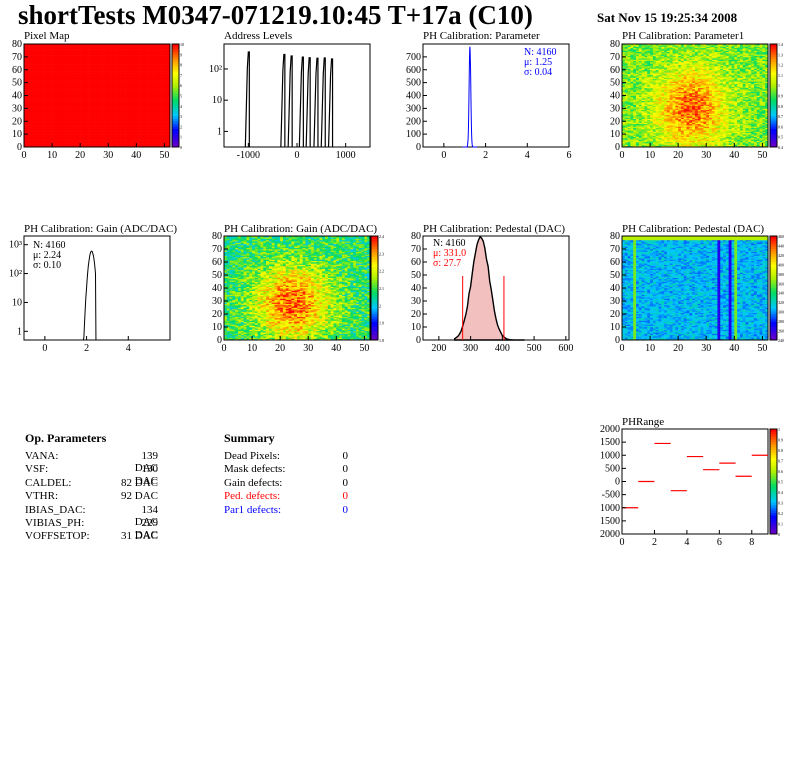 The image size is (796, 772). What do you see at coordinates (101, 229) in the screenshot?
I see `gain-title: PH Calibration: Gain (ADC/DAC)` at bounding box center [101, 229].